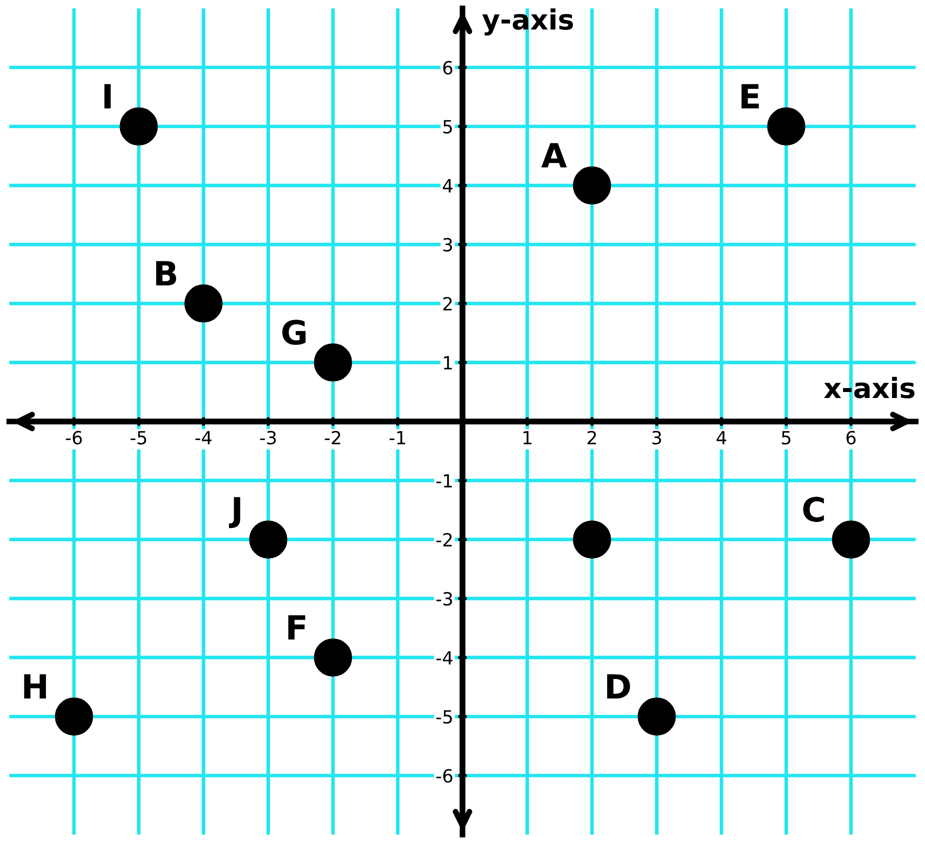  Describe the element at coordinates (398, 437) in the screenshot. I see `x-tick-label: -1` at that location.